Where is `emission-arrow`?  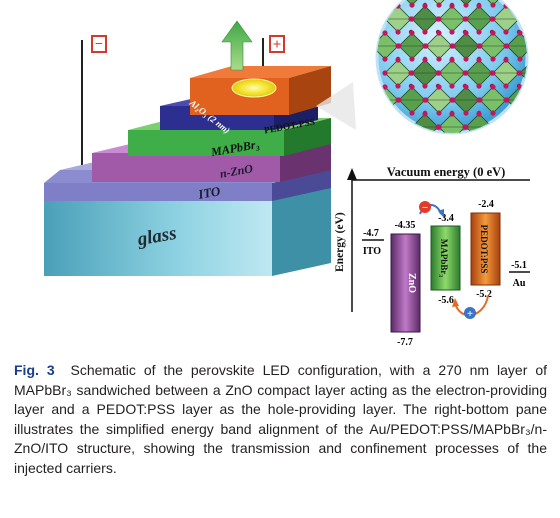
emission-arrow is located at coordinates (237, 45).